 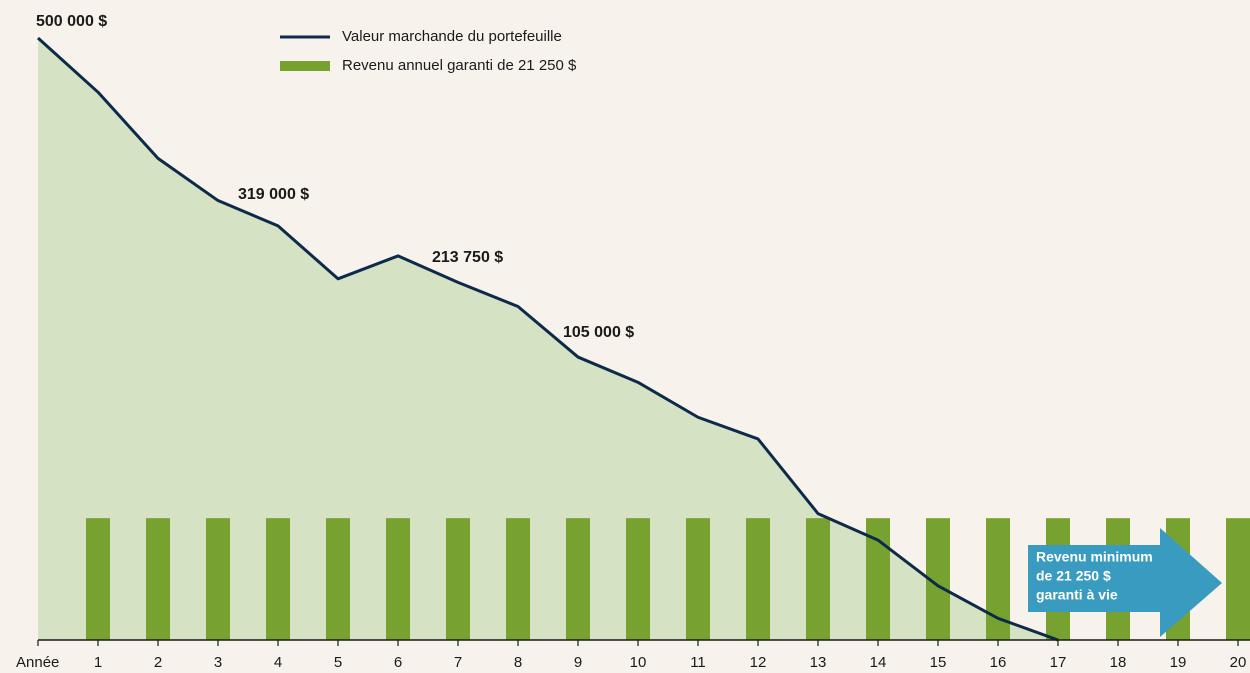 I want to click on annotation: 213 750 $, so click(x=467, y=257).